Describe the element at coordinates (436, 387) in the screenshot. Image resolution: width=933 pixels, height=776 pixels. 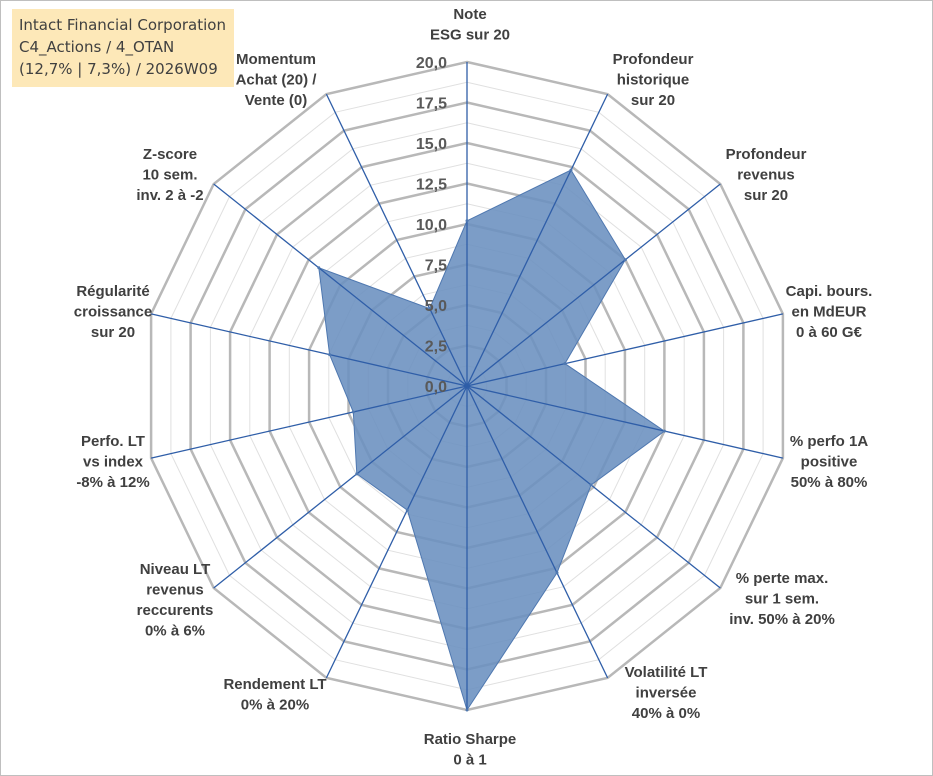
I see `tick-label: 0,0` at that location.